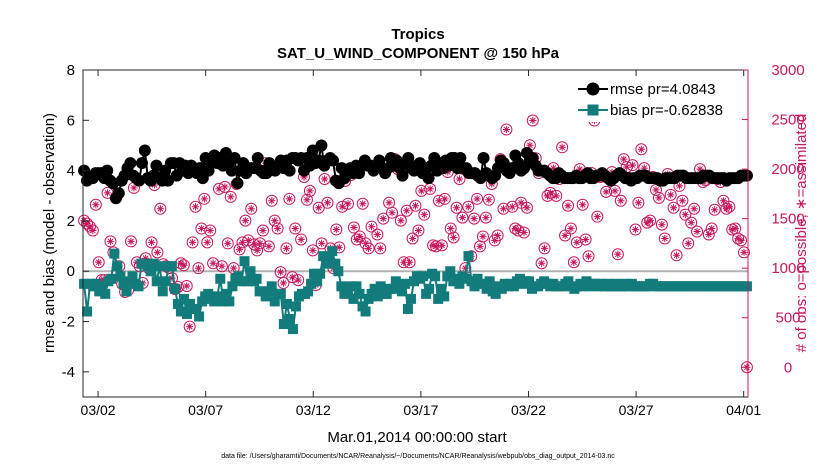  I want to click on x-tick-label: 03/22, so click(528, 410).